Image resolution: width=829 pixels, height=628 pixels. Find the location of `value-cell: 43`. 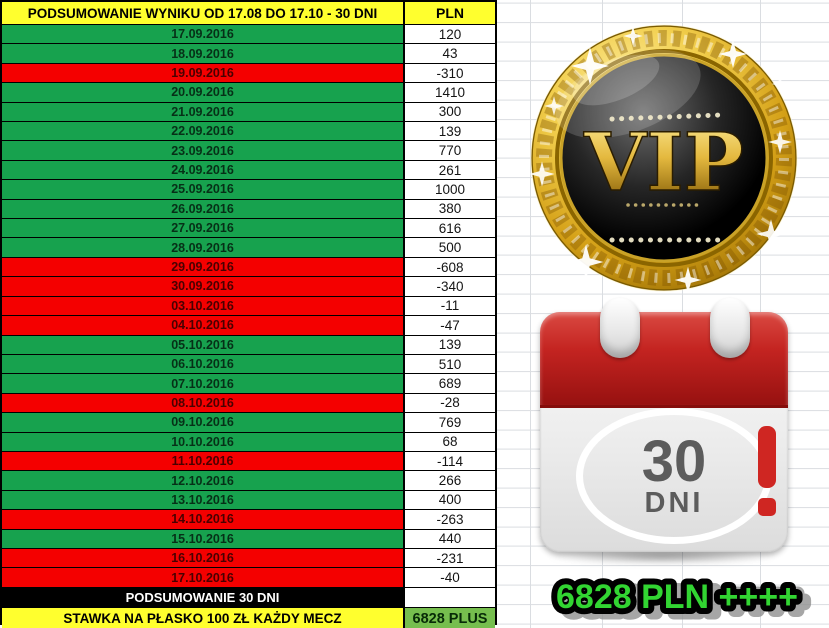

value-cell: 43 is located at coordinates (450, 53).